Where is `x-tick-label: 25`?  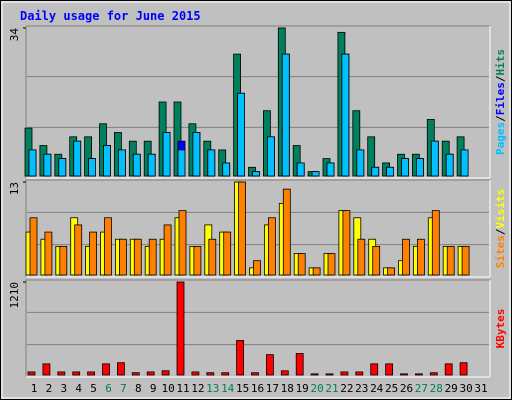 x-tick-label: 25 is located at coordinates (391, 388).